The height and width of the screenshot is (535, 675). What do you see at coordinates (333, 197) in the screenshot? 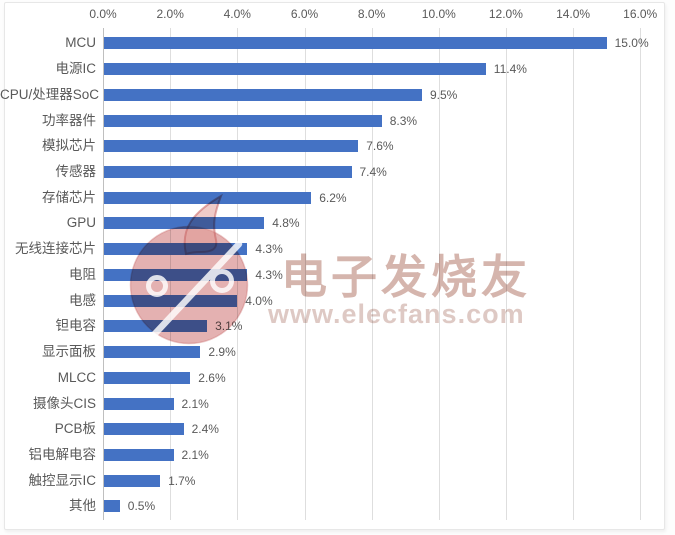
I see `value-label: 6.2%` at bounding box center [333, 197].